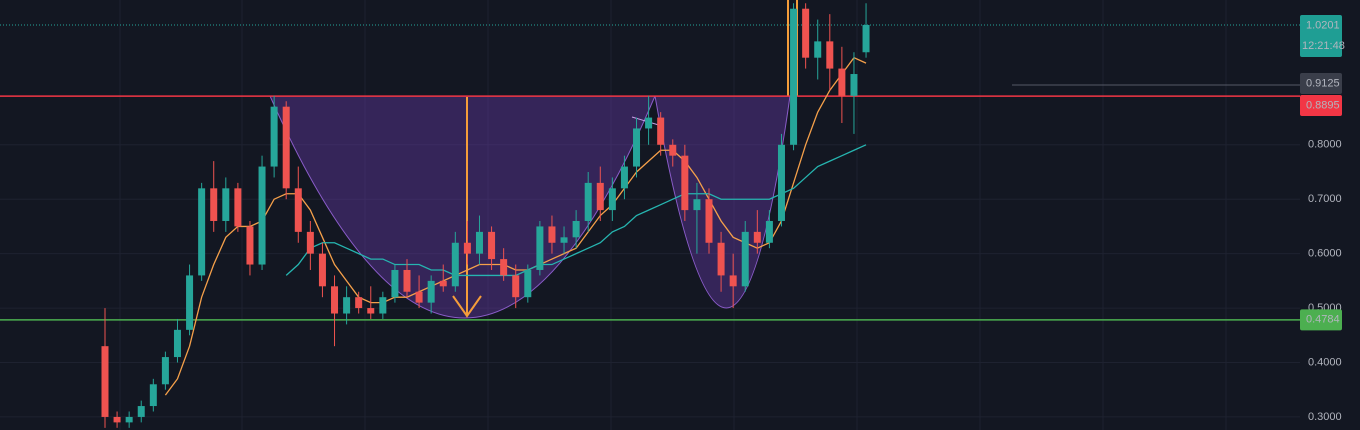 This screenshot has height=430, width=1360. Describe the element at coordinates (1325, 145) in the screenshot. I see `y-tick-label: 0.8000` at that location.